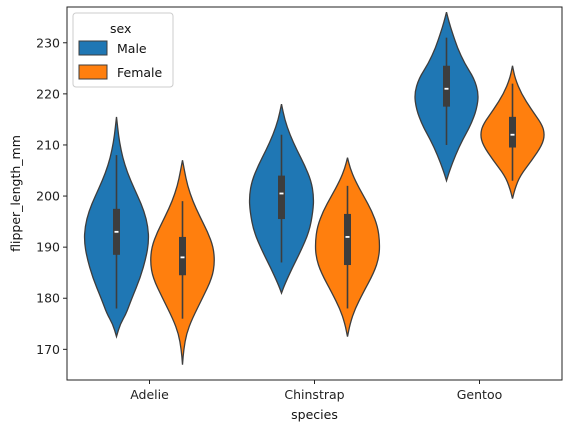 Image resolution: width=572 pixels, height=432 pixels. I want to click on iqr-box-gentoo-female, so click(512, 132).